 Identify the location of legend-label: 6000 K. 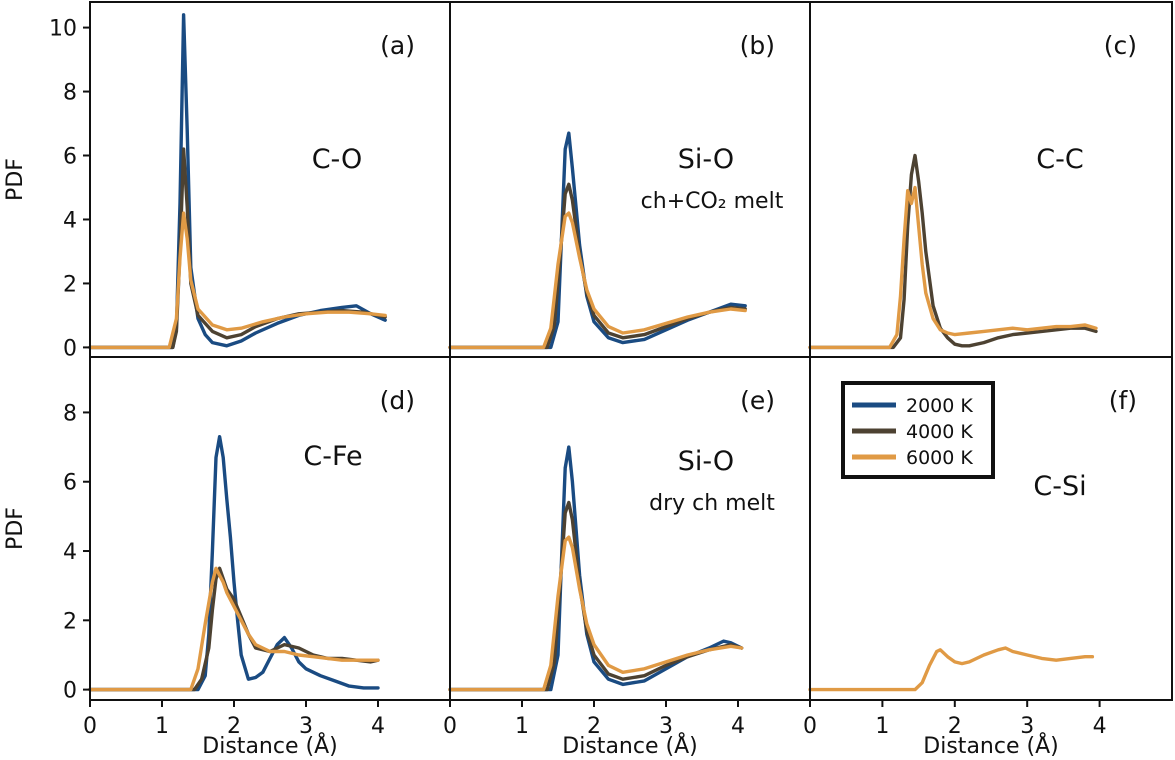
(939, 458).